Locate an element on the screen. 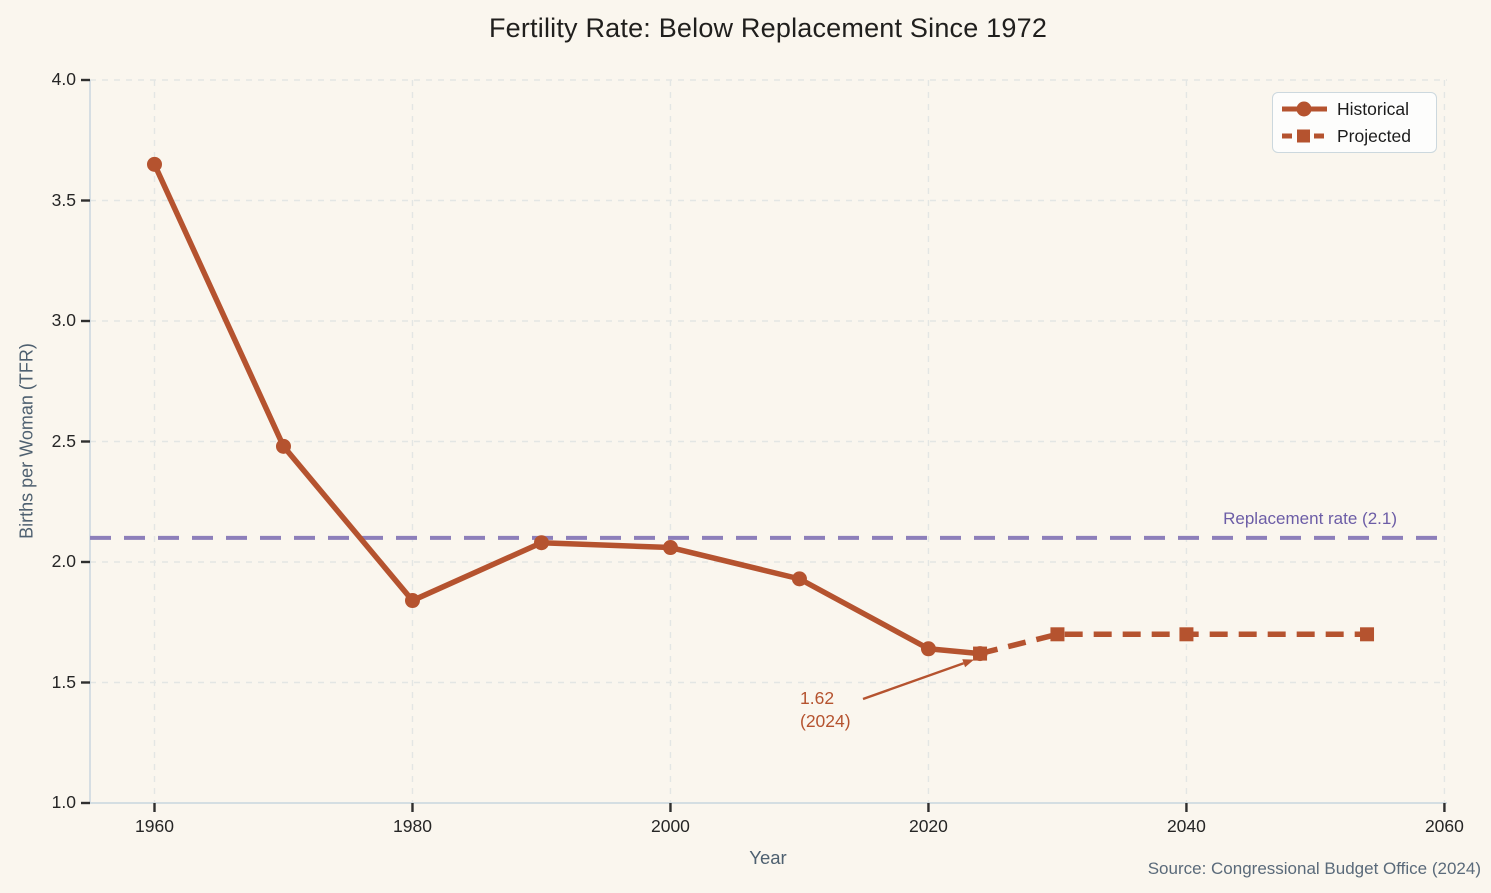 Image resolution: width=1491 pixels, height=893 pixels. x-tick-label: 2000 is located at coordinates (670, 826).